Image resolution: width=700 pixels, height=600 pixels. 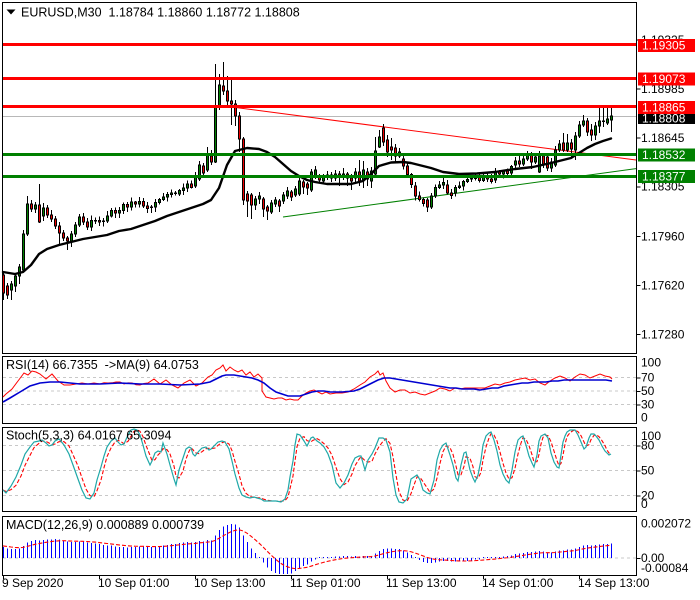 What do you see at coordinates (134, 583) in the screenshot?
I see `svg-text: 10 Sep 01:00` at bounding box center [134, 583].